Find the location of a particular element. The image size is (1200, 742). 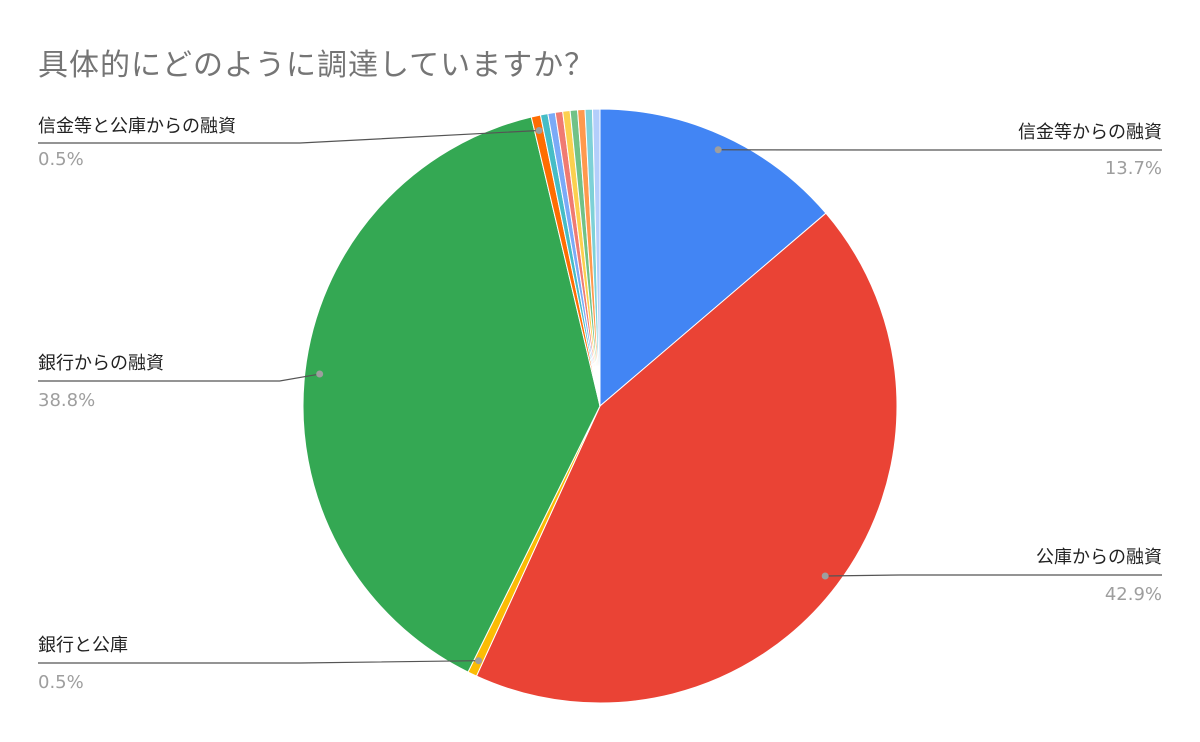

slice-percent: 13.7% is located at coordinates (1133, 168).